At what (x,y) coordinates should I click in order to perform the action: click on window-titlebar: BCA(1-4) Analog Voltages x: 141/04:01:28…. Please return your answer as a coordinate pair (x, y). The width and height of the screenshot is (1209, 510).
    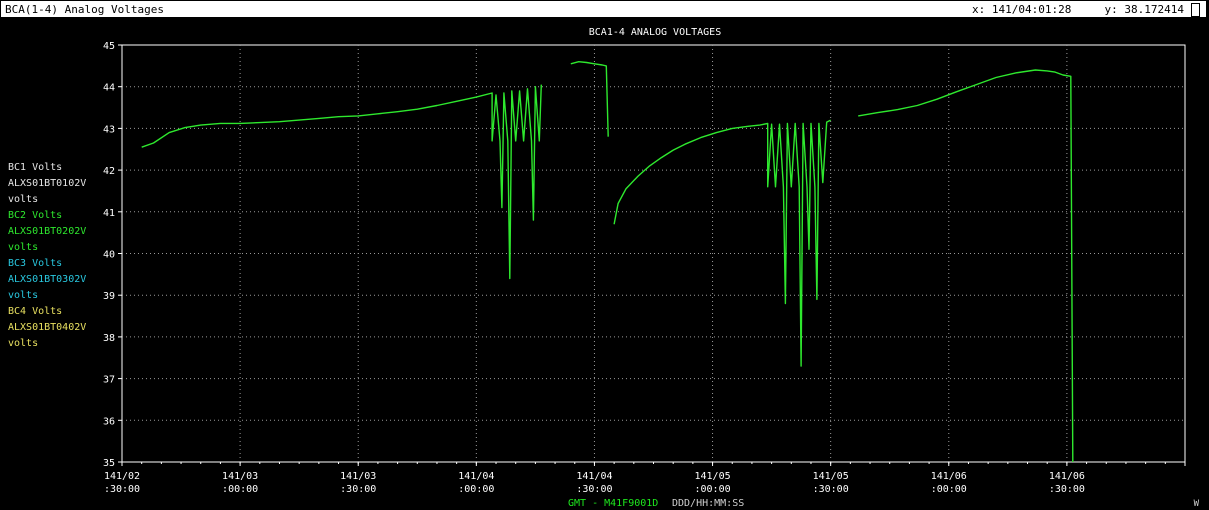
    Looking at the image, I should click on (603, 9).